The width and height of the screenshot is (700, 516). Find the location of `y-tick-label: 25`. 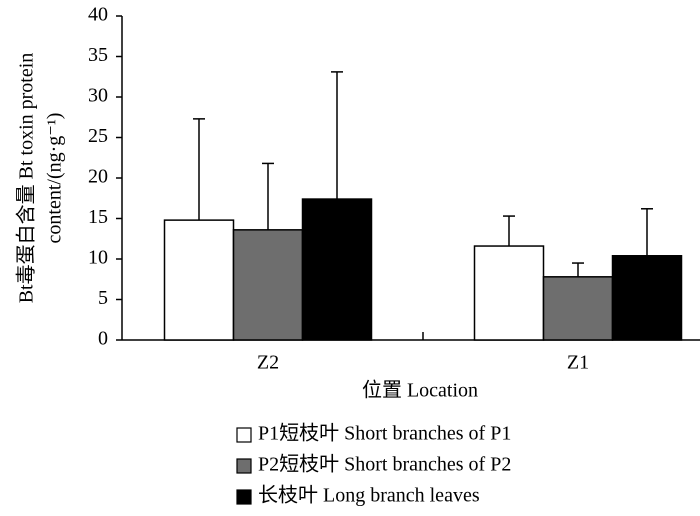

y-tick-label: 25 is located at coordinates (98, 136).